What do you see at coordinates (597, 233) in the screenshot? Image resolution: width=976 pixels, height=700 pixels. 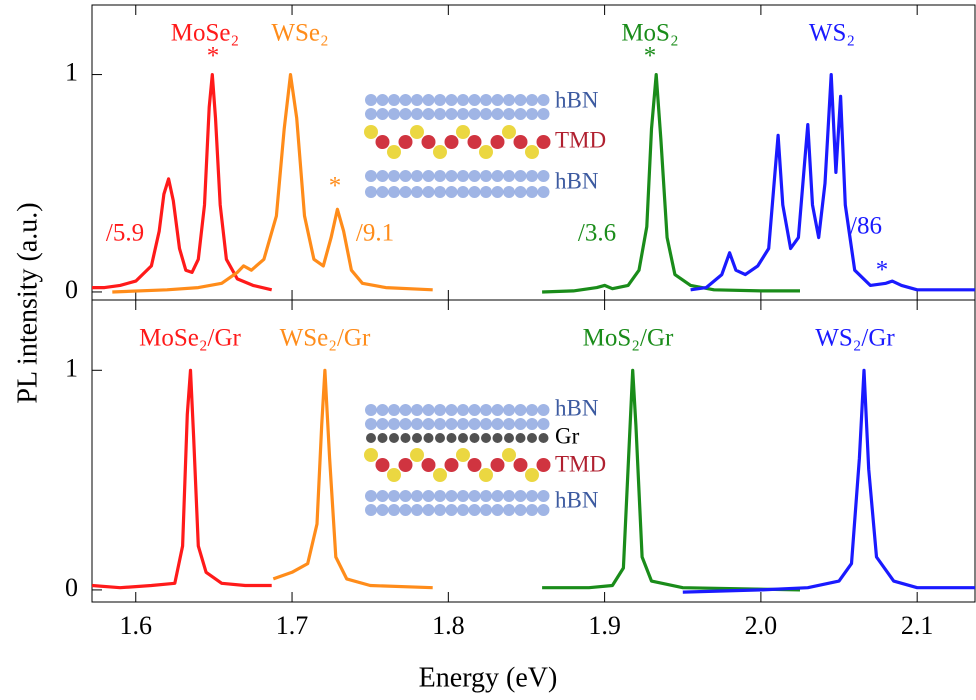 I see `annotation: /3.6` at bounding box center [597, 233].